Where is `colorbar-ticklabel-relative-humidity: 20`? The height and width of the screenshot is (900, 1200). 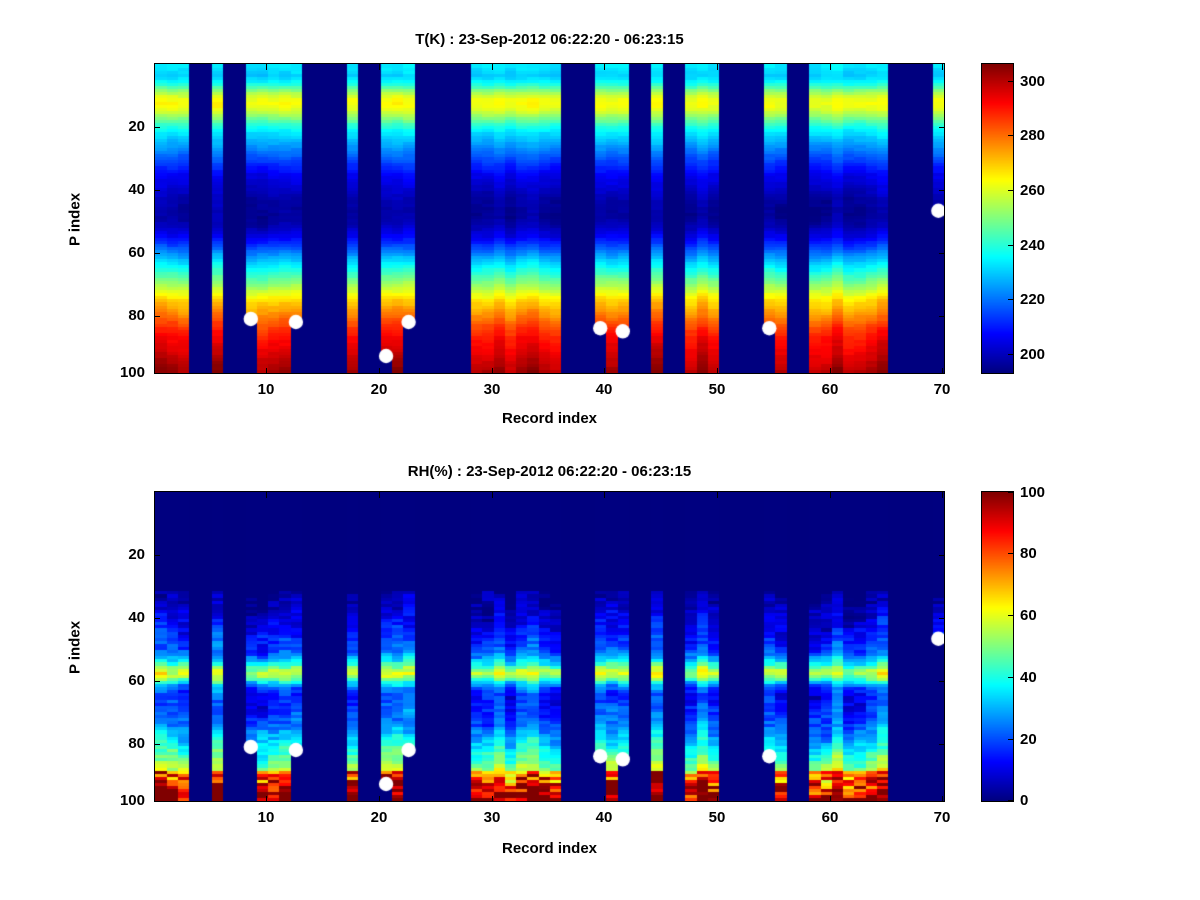
colorbar-ticklabel-relative-humidity: 20 is located at coordinates (1028, 739).